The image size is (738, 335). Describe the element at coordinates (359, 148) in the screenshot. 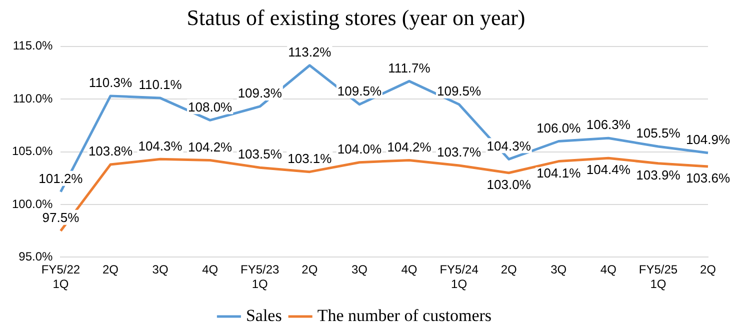

I see `data-label: 104.0%` at that location.